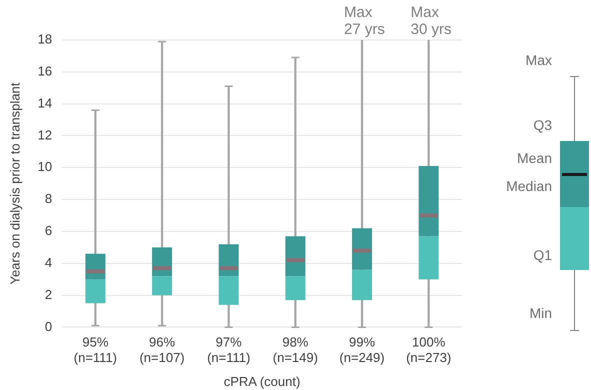  I want to click on text: Q1, so click(542, 255).